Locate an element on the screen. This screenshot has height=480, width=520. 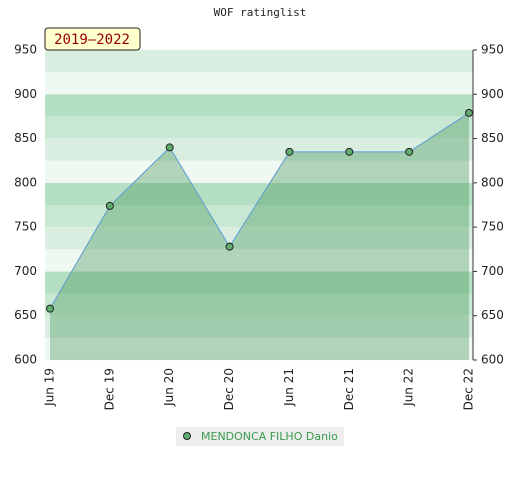
y-tick-label: 900 is located at coordinates (25, 94).